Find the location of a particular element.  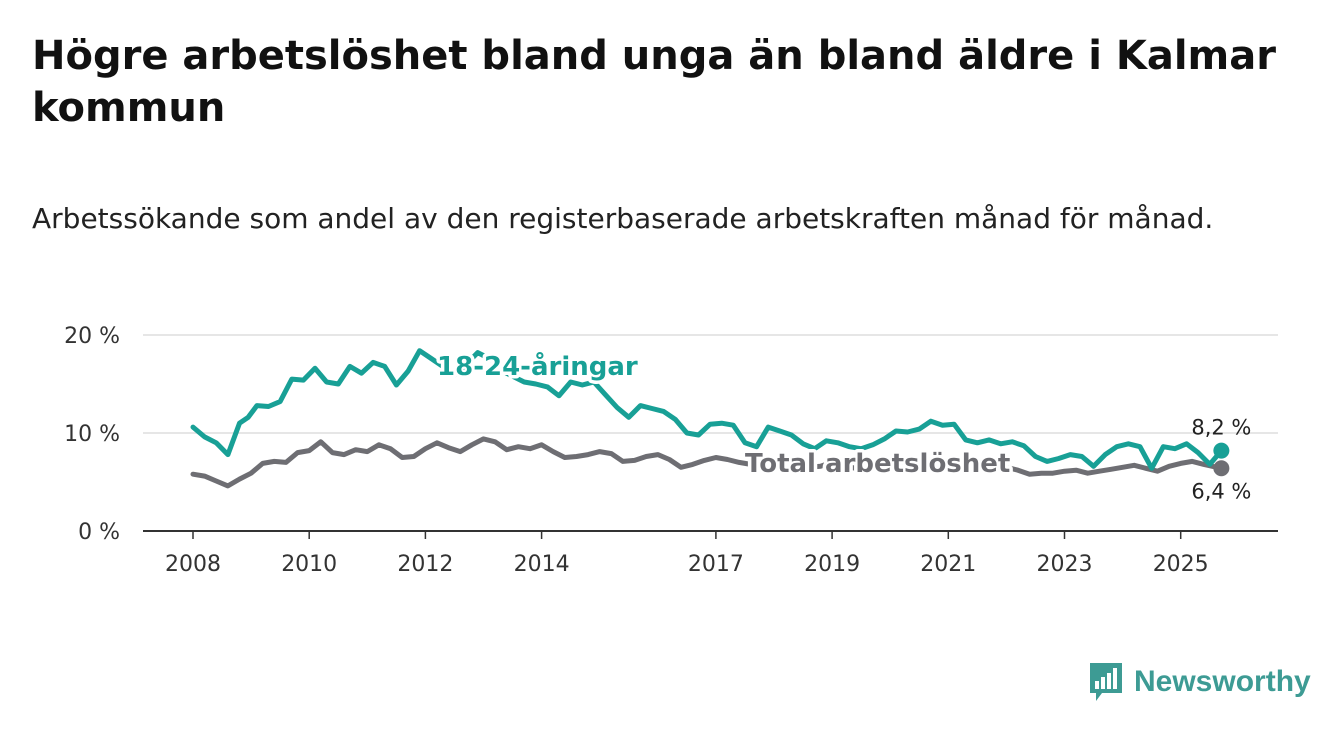

newsworthy-logo: Newsworthy is located at coordinates (1199, 682).